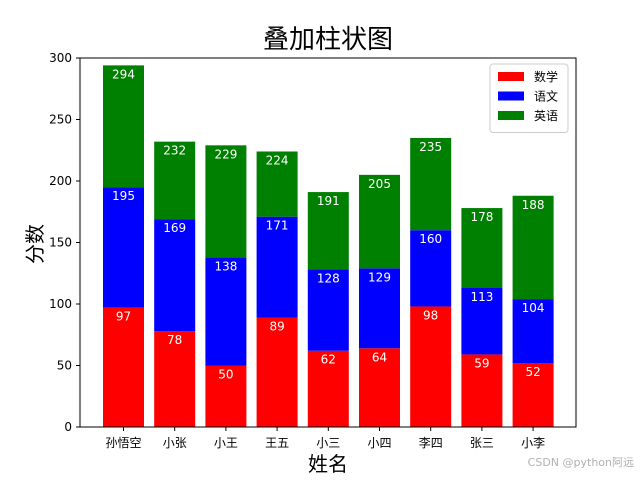  I want to click on y-ticks-group: 0 50 100 150 200 250 300, so click(64, 242).